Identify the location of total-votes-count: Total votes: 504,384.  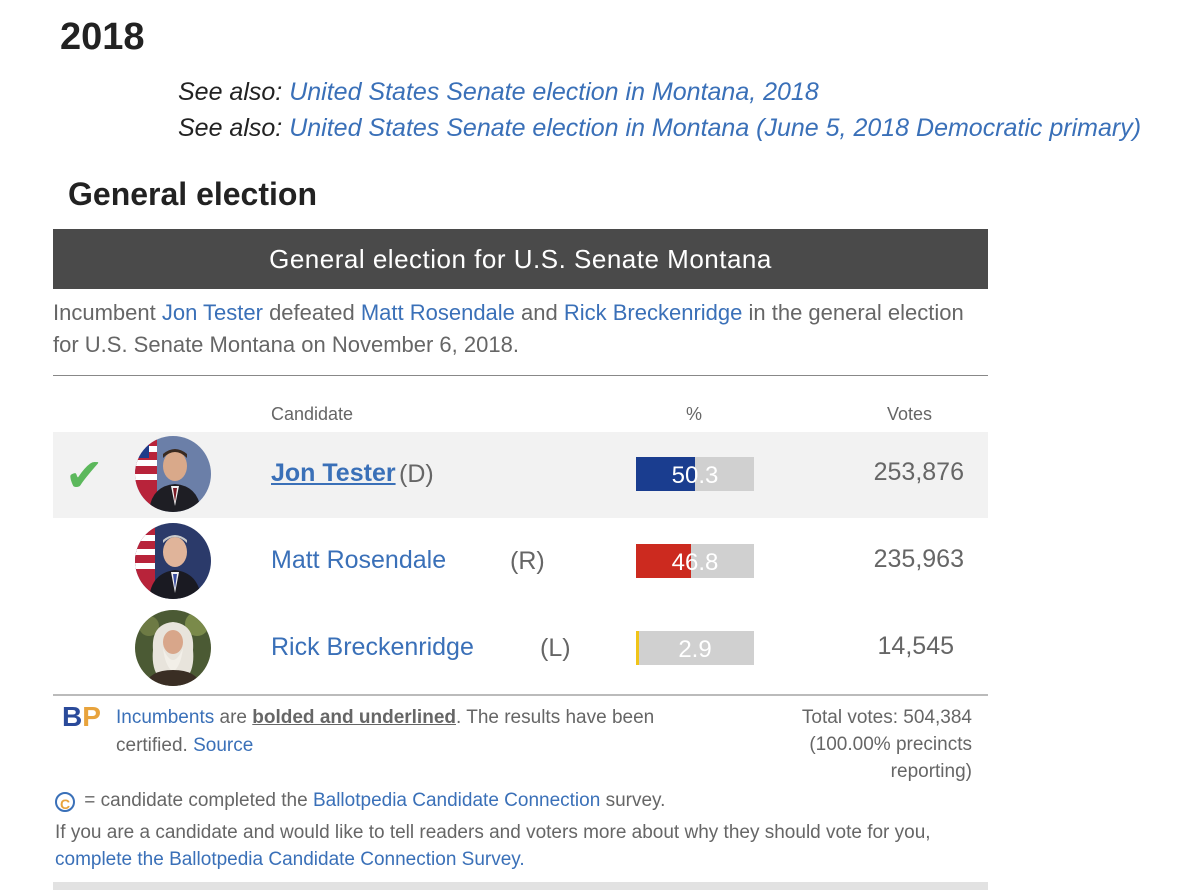
(886, 717).